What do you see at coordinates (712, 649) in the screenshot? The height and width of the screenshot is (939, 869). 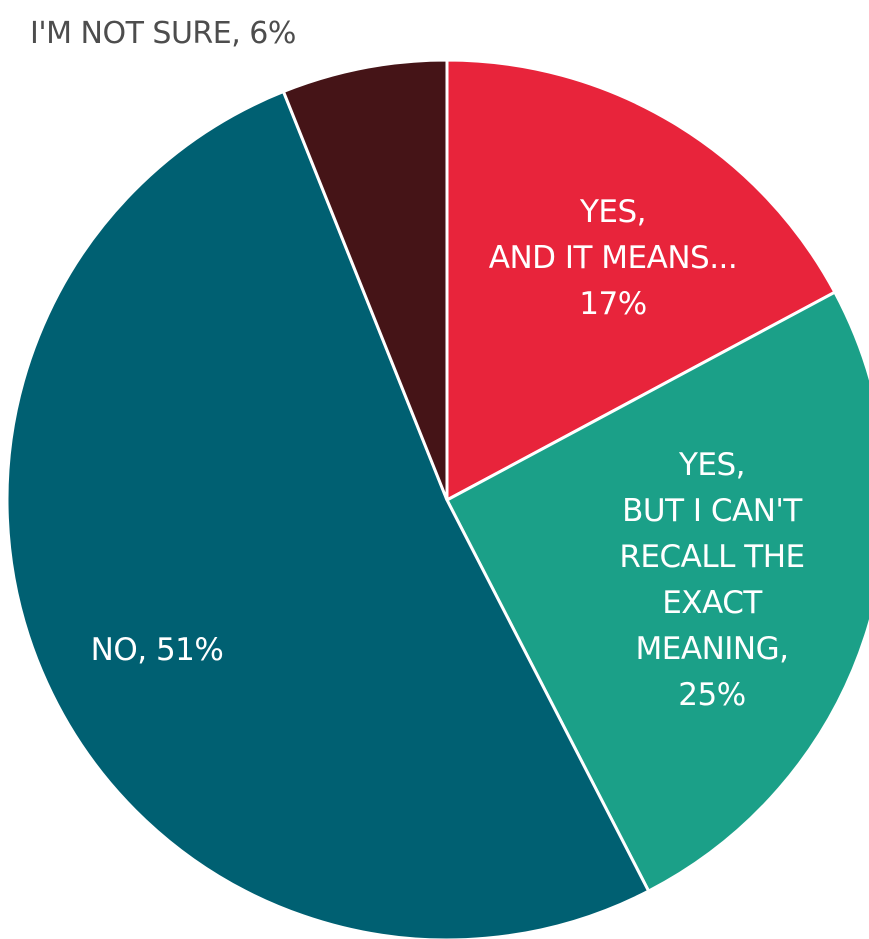 I see `pie-slice-label-line: MEANING,` at bounding box center [712, 649].